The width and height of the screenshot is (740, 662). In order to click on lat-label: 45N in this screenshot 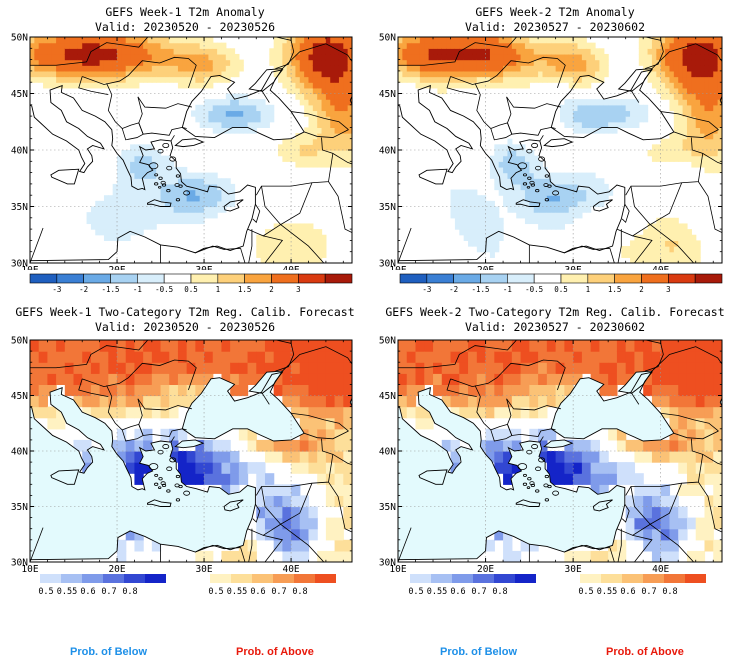, I will do `click(387, 94)`.